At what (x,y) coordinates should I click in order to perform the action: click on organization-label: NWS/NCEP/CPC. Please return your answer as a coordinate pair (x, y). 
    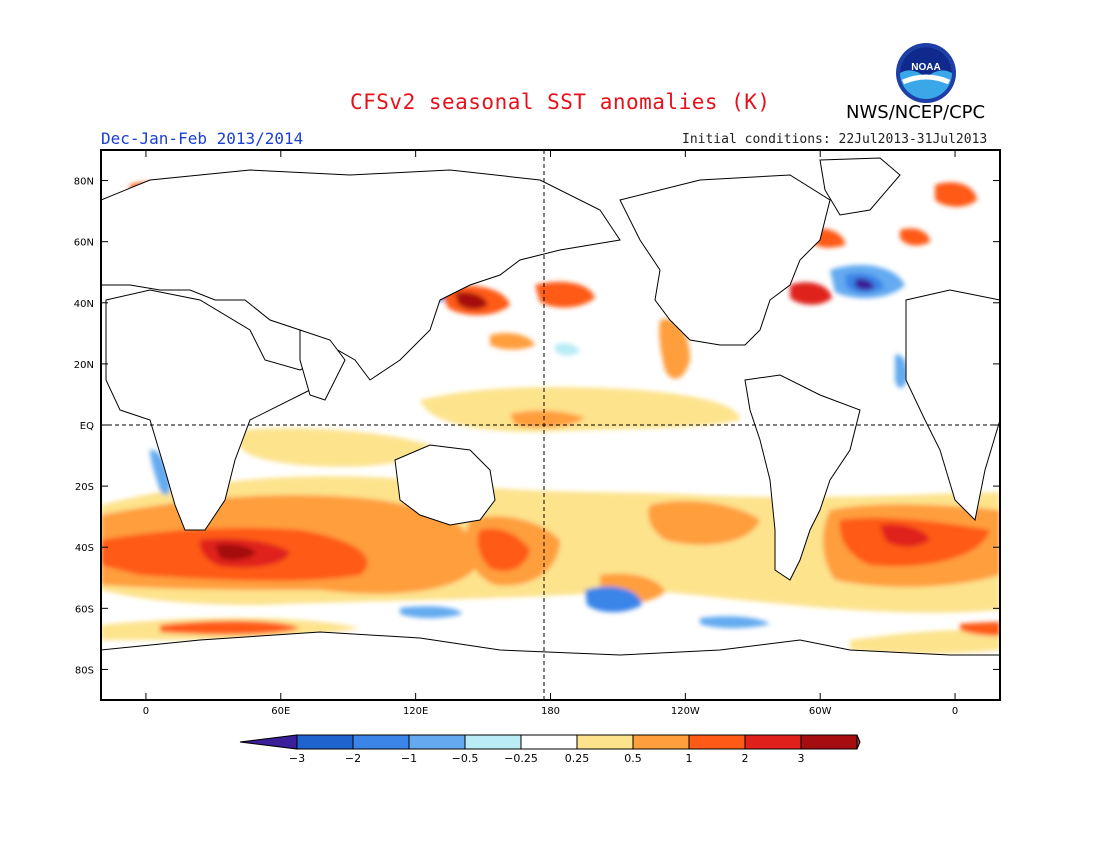
    Looking at the image, I should click on (916, 112).